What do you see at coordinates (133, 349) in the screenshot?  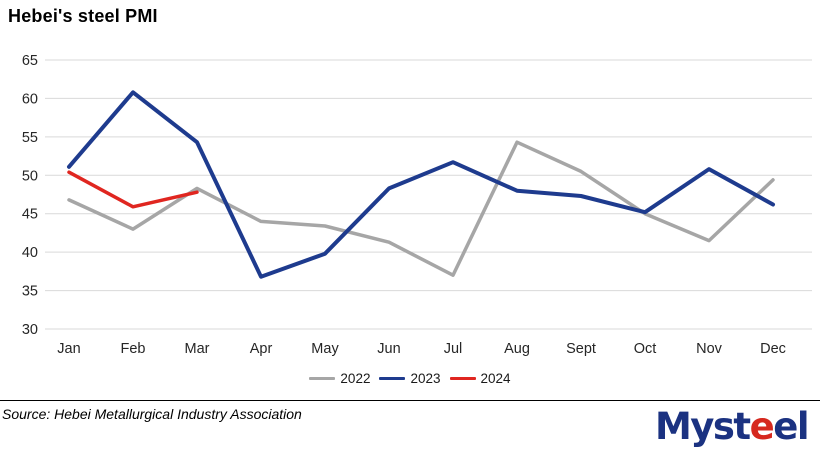 I see `x-tick-label-feb: Feb` at bounding box center [133, 349].